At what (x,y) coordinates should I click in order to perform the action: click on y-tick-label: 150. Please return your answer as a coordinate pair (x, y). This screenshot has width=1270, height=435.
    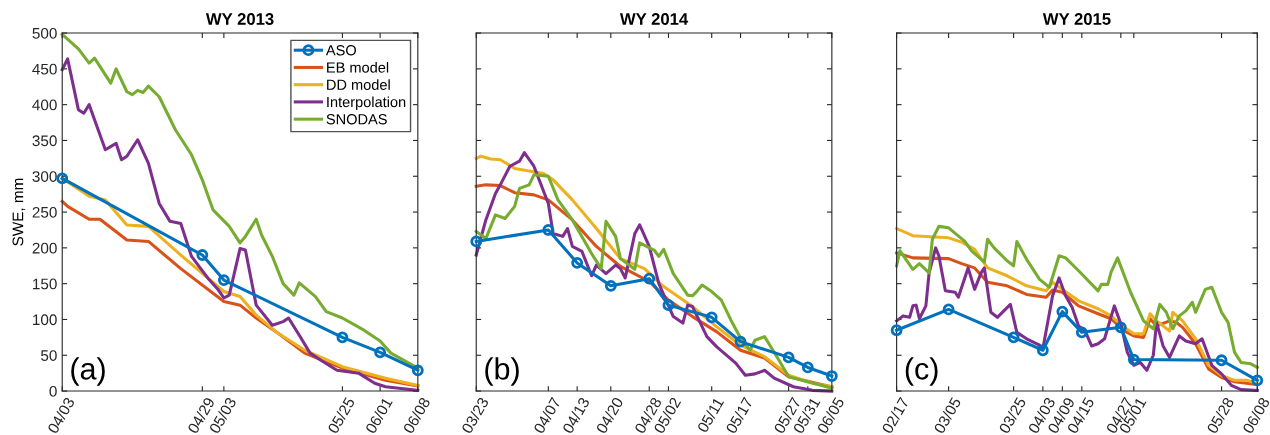
    Looking at the image, I should click on (45, 284).